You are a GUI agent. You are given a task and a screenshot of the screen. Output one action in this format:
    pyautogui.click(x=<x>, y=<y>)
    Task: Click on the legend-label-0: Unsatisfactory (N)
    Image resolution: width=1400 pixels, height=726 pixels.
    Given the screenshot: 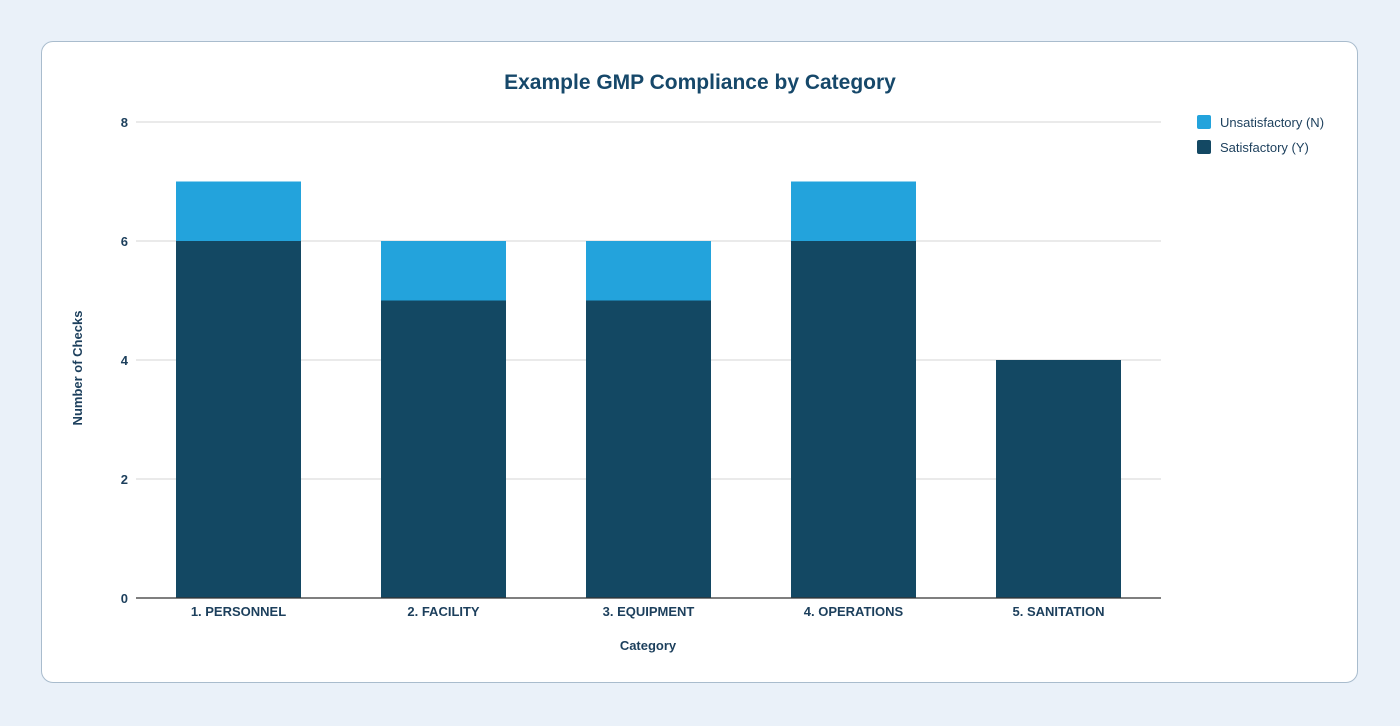 What is the action you would take?
    pyautogui.click(x=1272, y=122)
    